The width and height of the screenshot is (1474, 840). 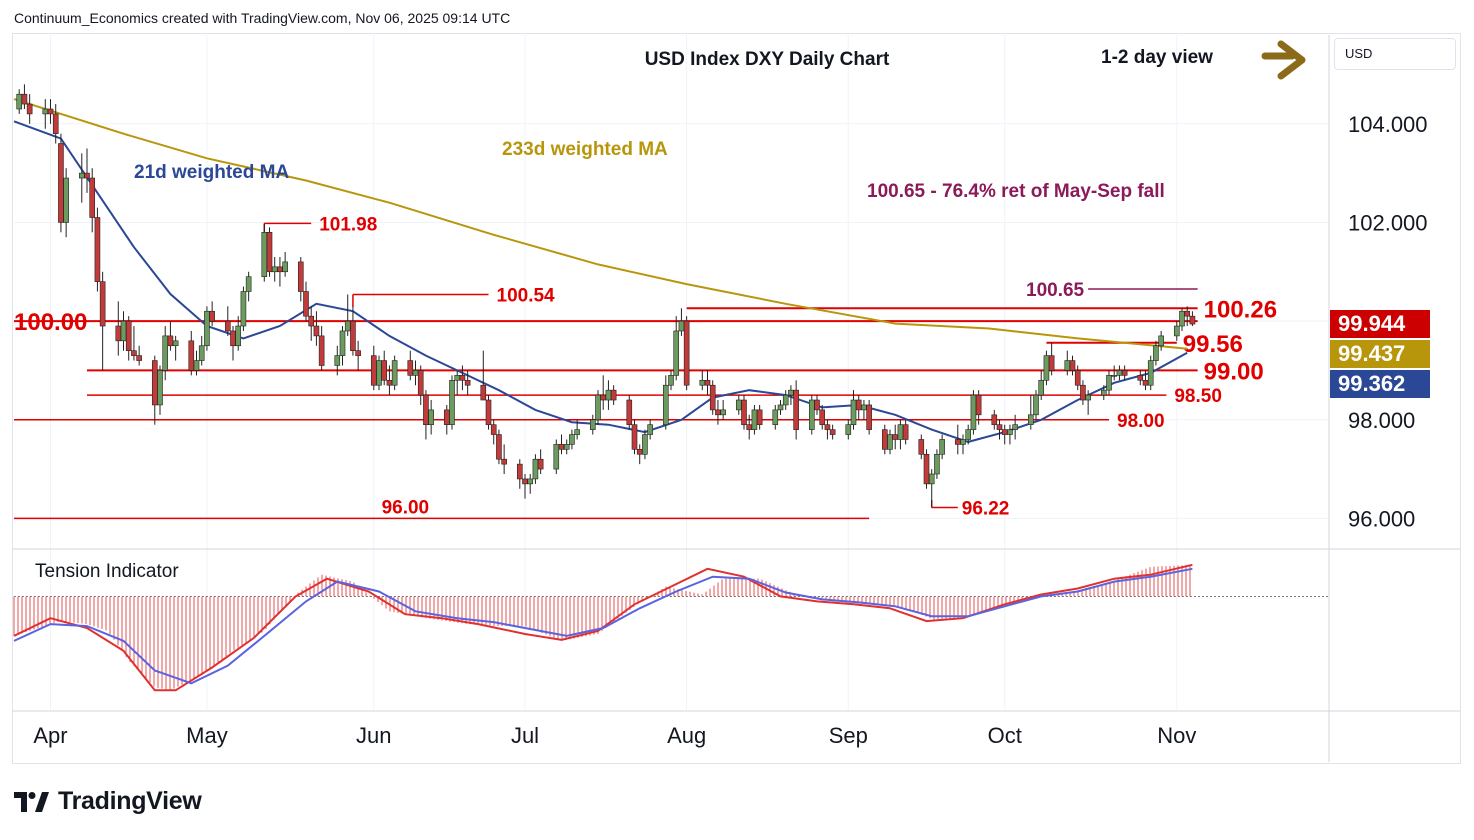 What do you see at coordinates (1234, 371) in the screenshot?
I see `level-label: 99.00` at bounding box center [1234, 371].